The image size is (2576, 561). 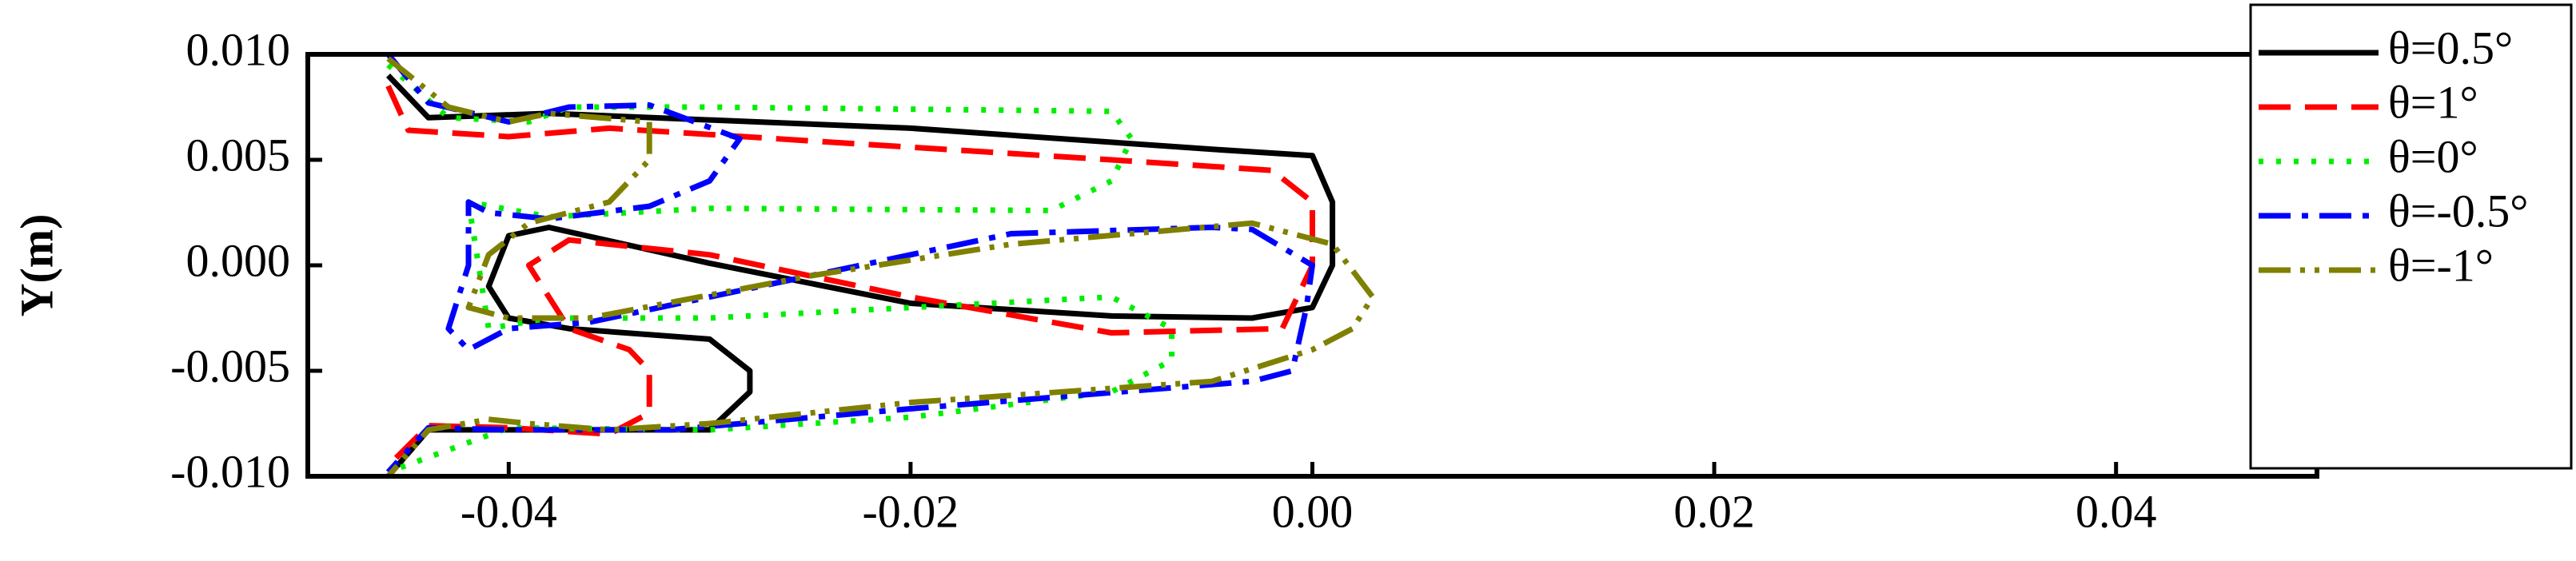 I want to click on legend-label: θ=0°, so click(x=2433, y=156).